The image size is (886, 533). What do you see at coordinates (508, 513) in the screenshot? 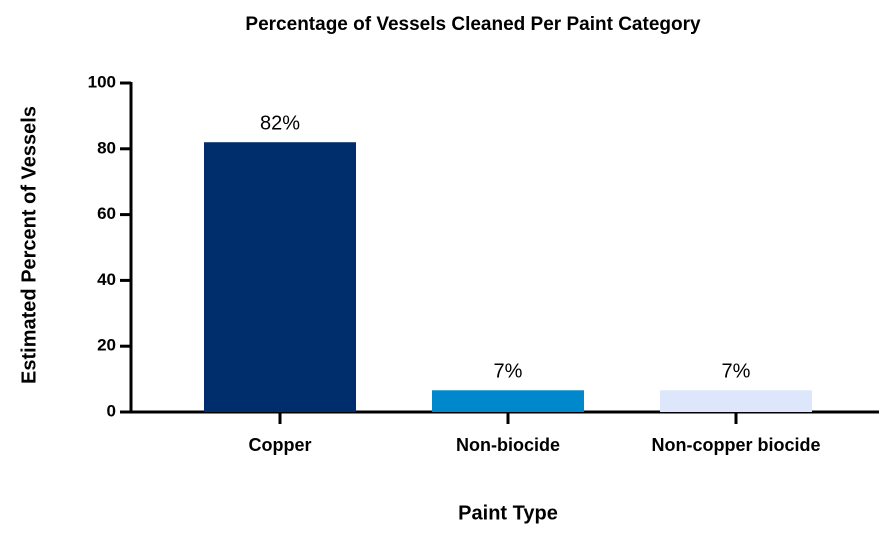
I see `x-axis-label: Paint Type` at bounding box center [508, 513].